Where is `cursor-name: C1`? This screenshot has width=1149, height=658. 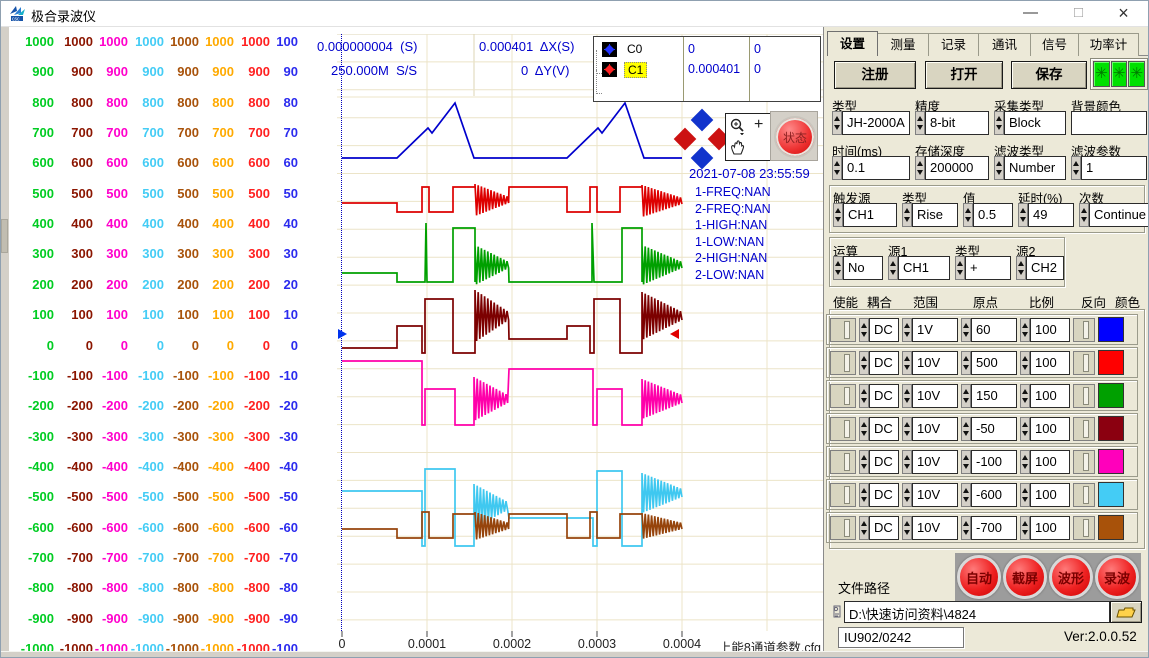
cursor-name: C1 is located at coordinates (636, 70).